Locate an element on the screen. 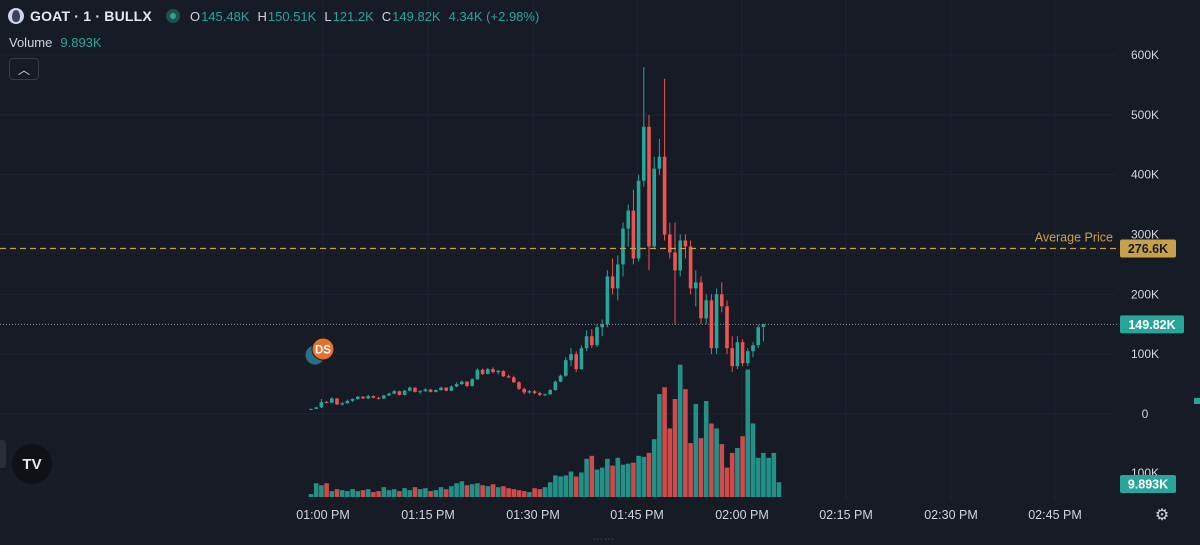 Image resolution: width=1200 pixels, height=545 pixels. market-status-icon is located at coordinates (172, 16).